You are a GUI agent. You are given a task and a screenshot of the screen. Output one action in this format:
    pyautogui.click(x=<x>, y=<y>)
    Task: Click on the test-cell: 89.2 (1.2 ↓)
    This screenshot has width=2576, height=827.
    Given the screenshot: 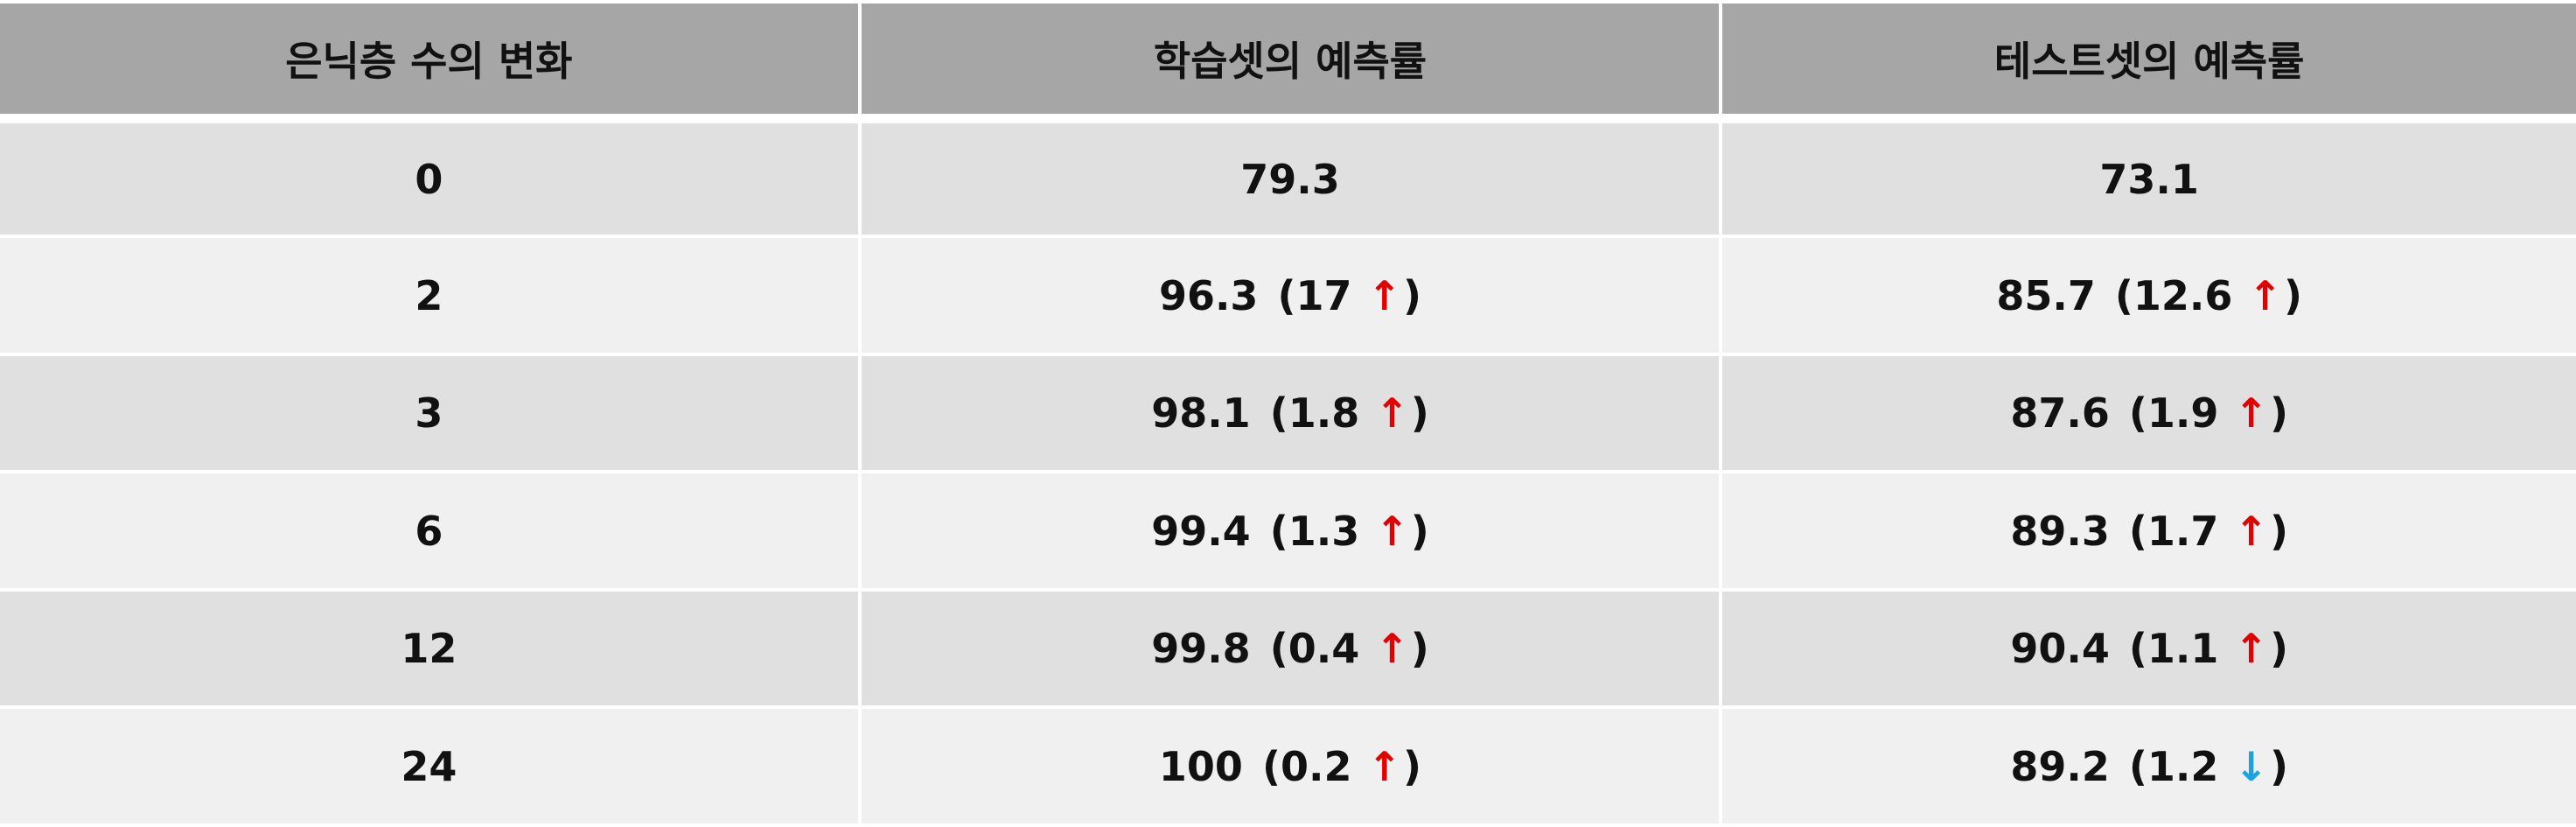 What is the action you would take?
    pyautogui.click(x=2149, y=766)
    